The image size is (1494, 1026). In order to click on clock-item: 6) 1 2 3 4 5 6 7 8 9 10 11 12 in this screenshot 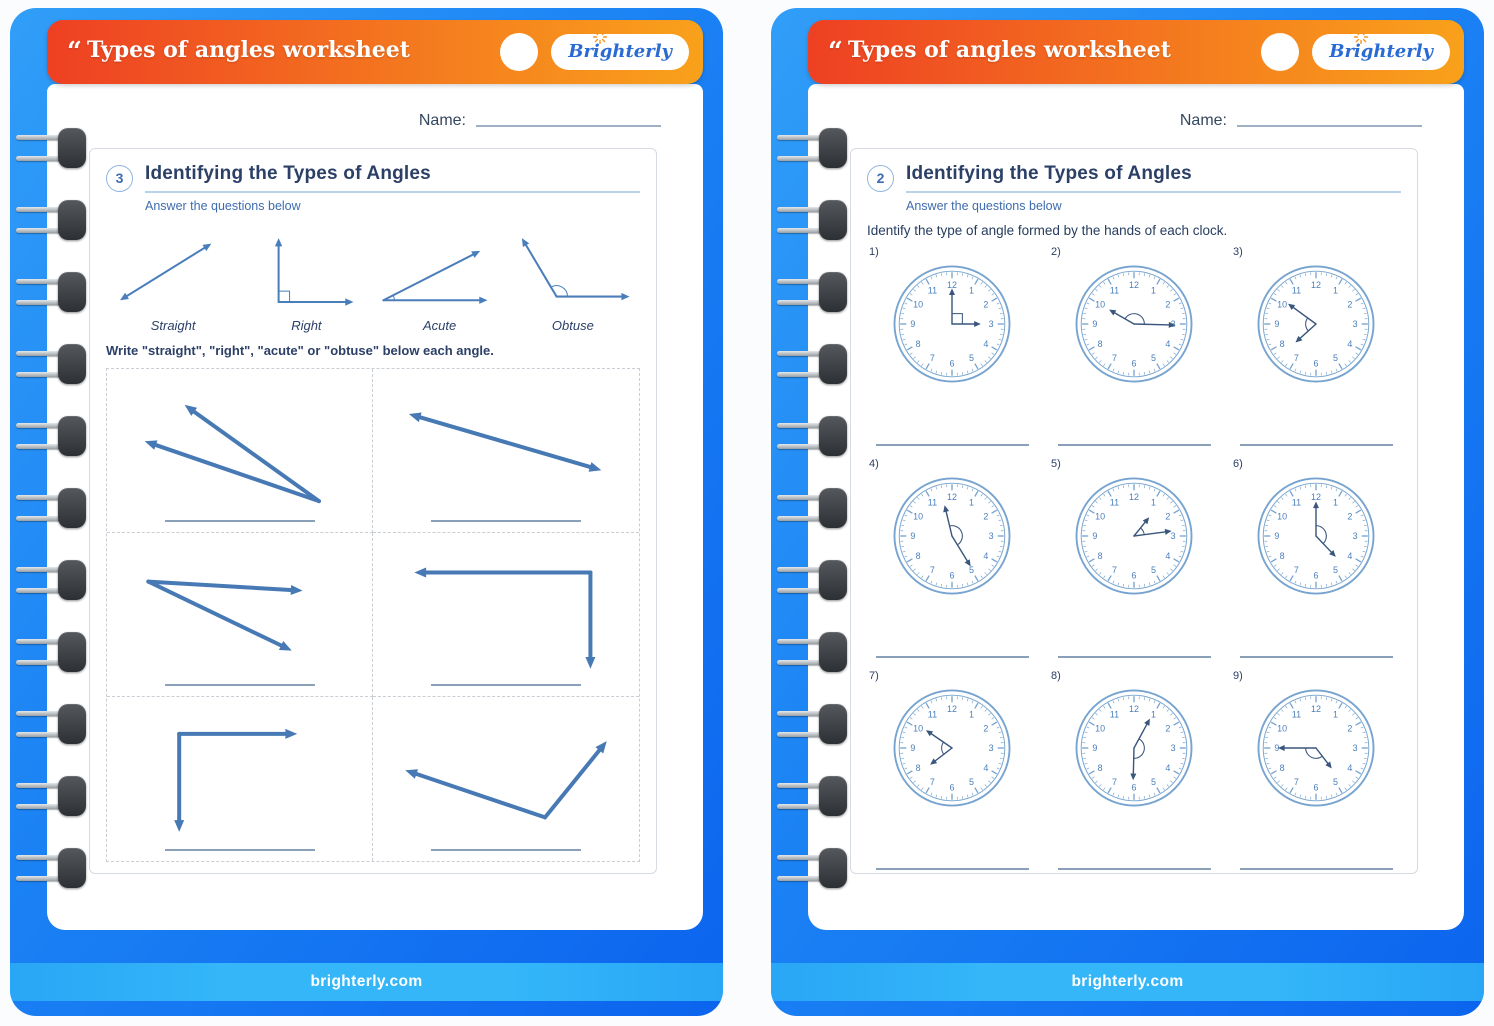, I will do `click(1316, 562)`.